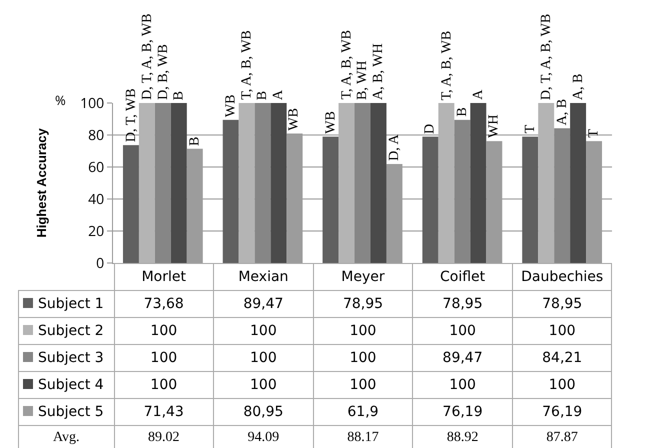 This screenshot has width=648, height=448. What do you see at coordinates (378, 71) in the screenshot?
I see `text: A, B, WH` at bounding box center [378, 71].